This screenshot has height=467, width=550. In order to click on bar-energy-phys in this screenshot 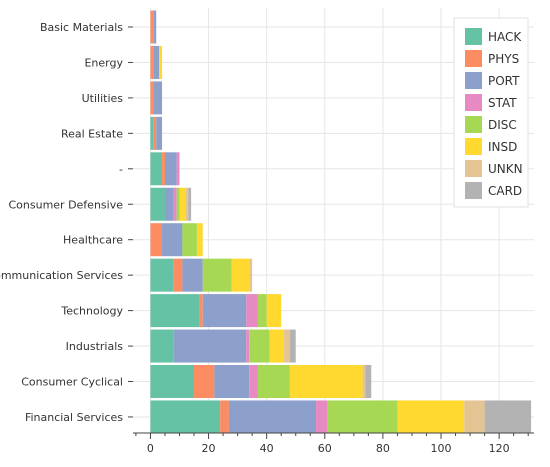, I will do `click(152, 62)`.